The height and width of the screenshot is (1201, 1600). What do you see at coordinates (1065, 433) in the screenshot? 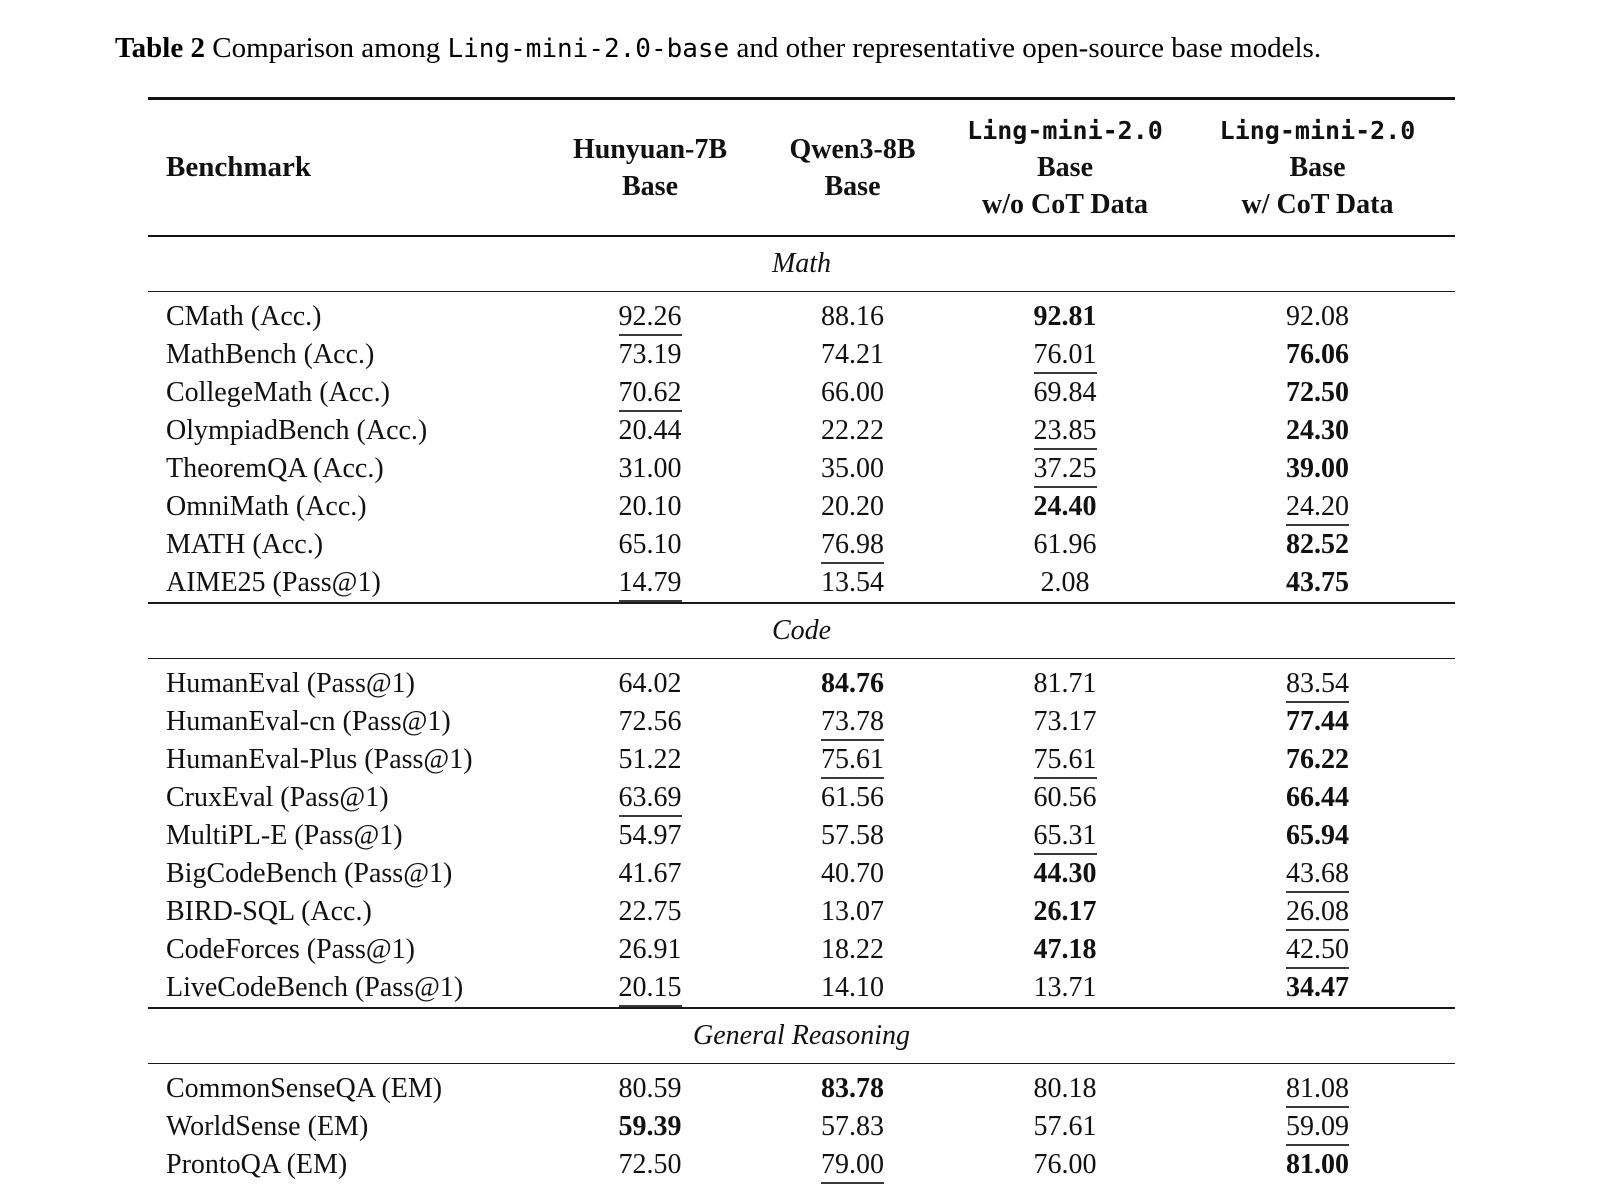
I see `score-value: 23.85` at bounding box center [1065, 433].